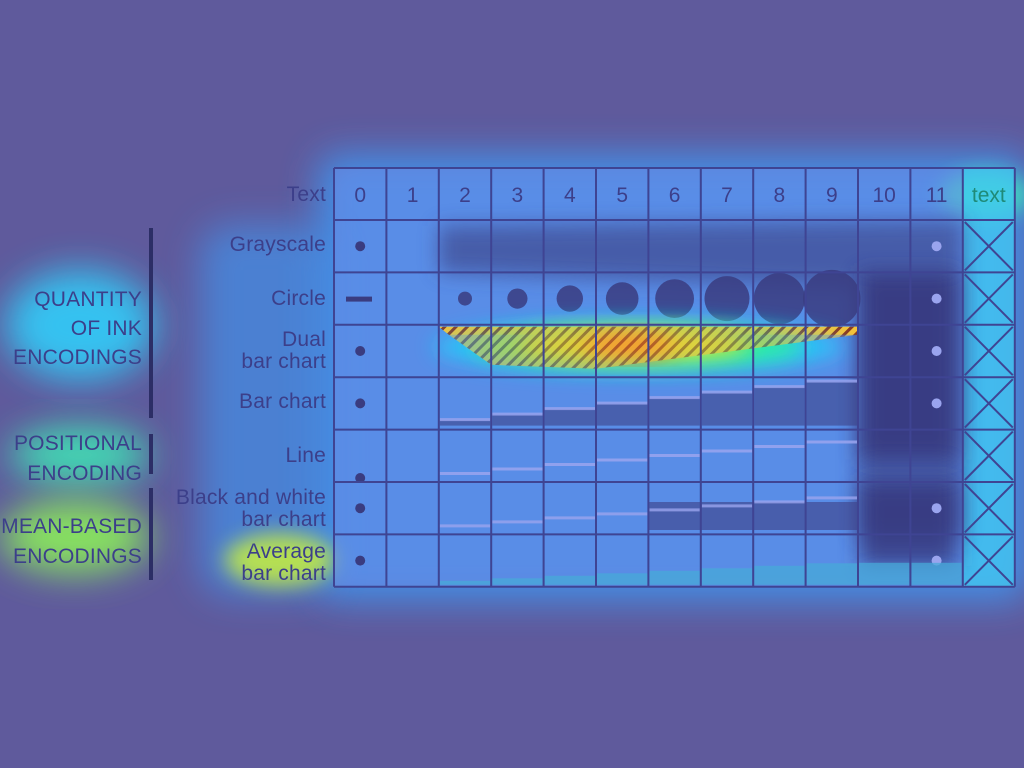 The height and width of the screenshot is (768, 1024). What do you see at coordinates (988, 195) in the screenshot?
I see `column-header-text: text` at bounding box center [988, 195].